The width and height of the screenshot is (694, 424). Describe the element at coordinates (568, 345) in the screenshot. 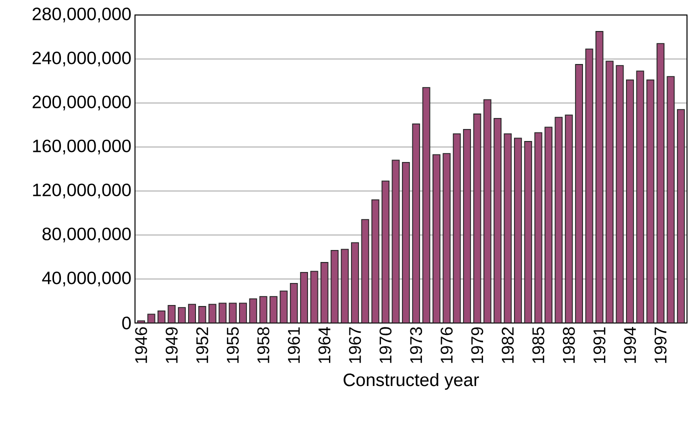

I see `x-tick-label: 1988` at that location.